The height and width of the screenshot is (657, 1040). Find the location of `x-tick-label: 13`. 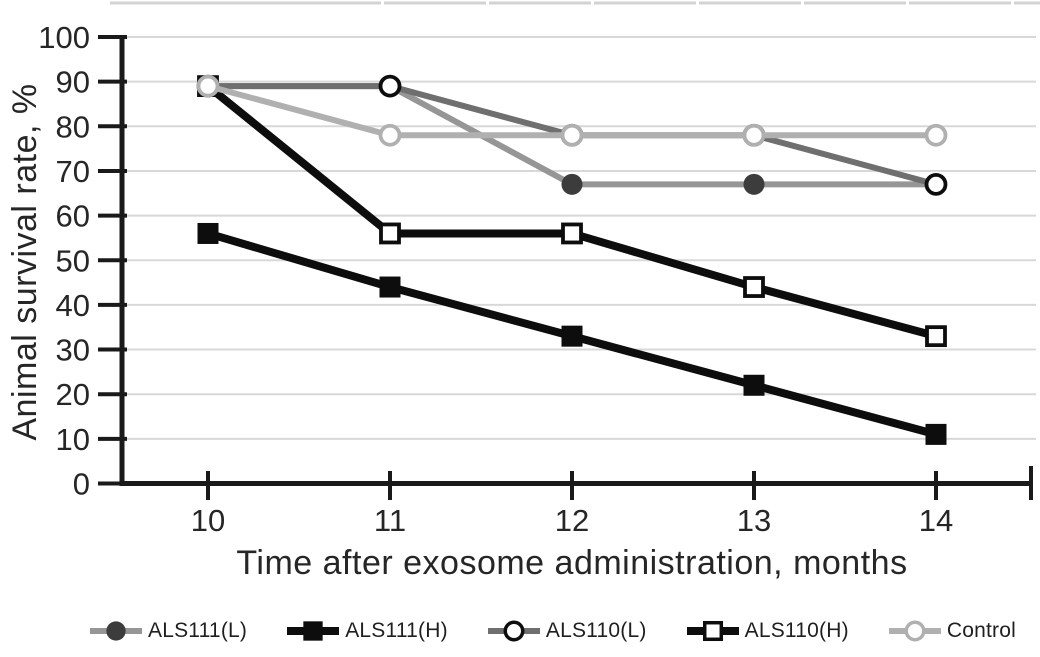

x-tick-label: 13 is located at coordinates (754, 520).